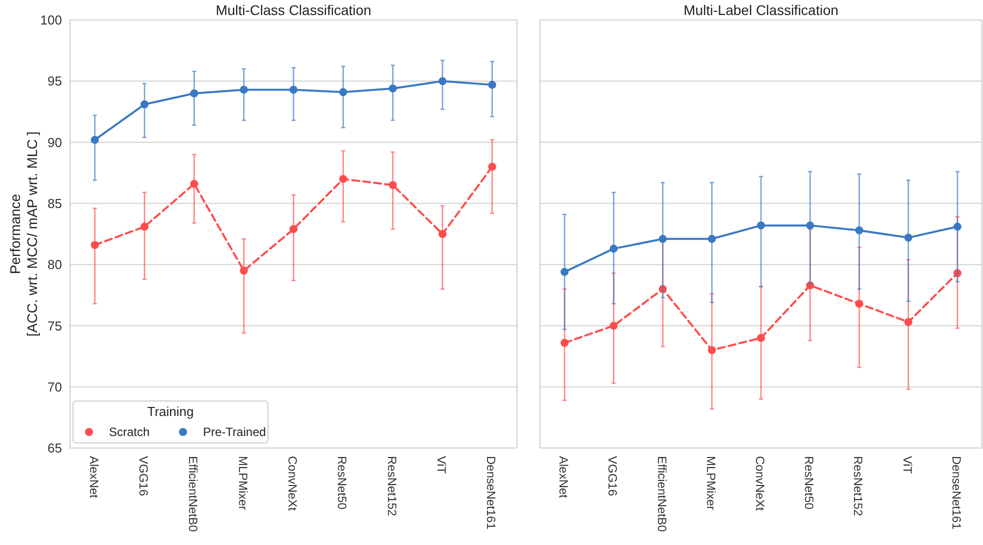 This screenshot has width=983, height=545. What do you see at coordinates (234, 432) in the screenshot?
I see `legend-label: Pre-Trained` at bounding box center [234, 432].